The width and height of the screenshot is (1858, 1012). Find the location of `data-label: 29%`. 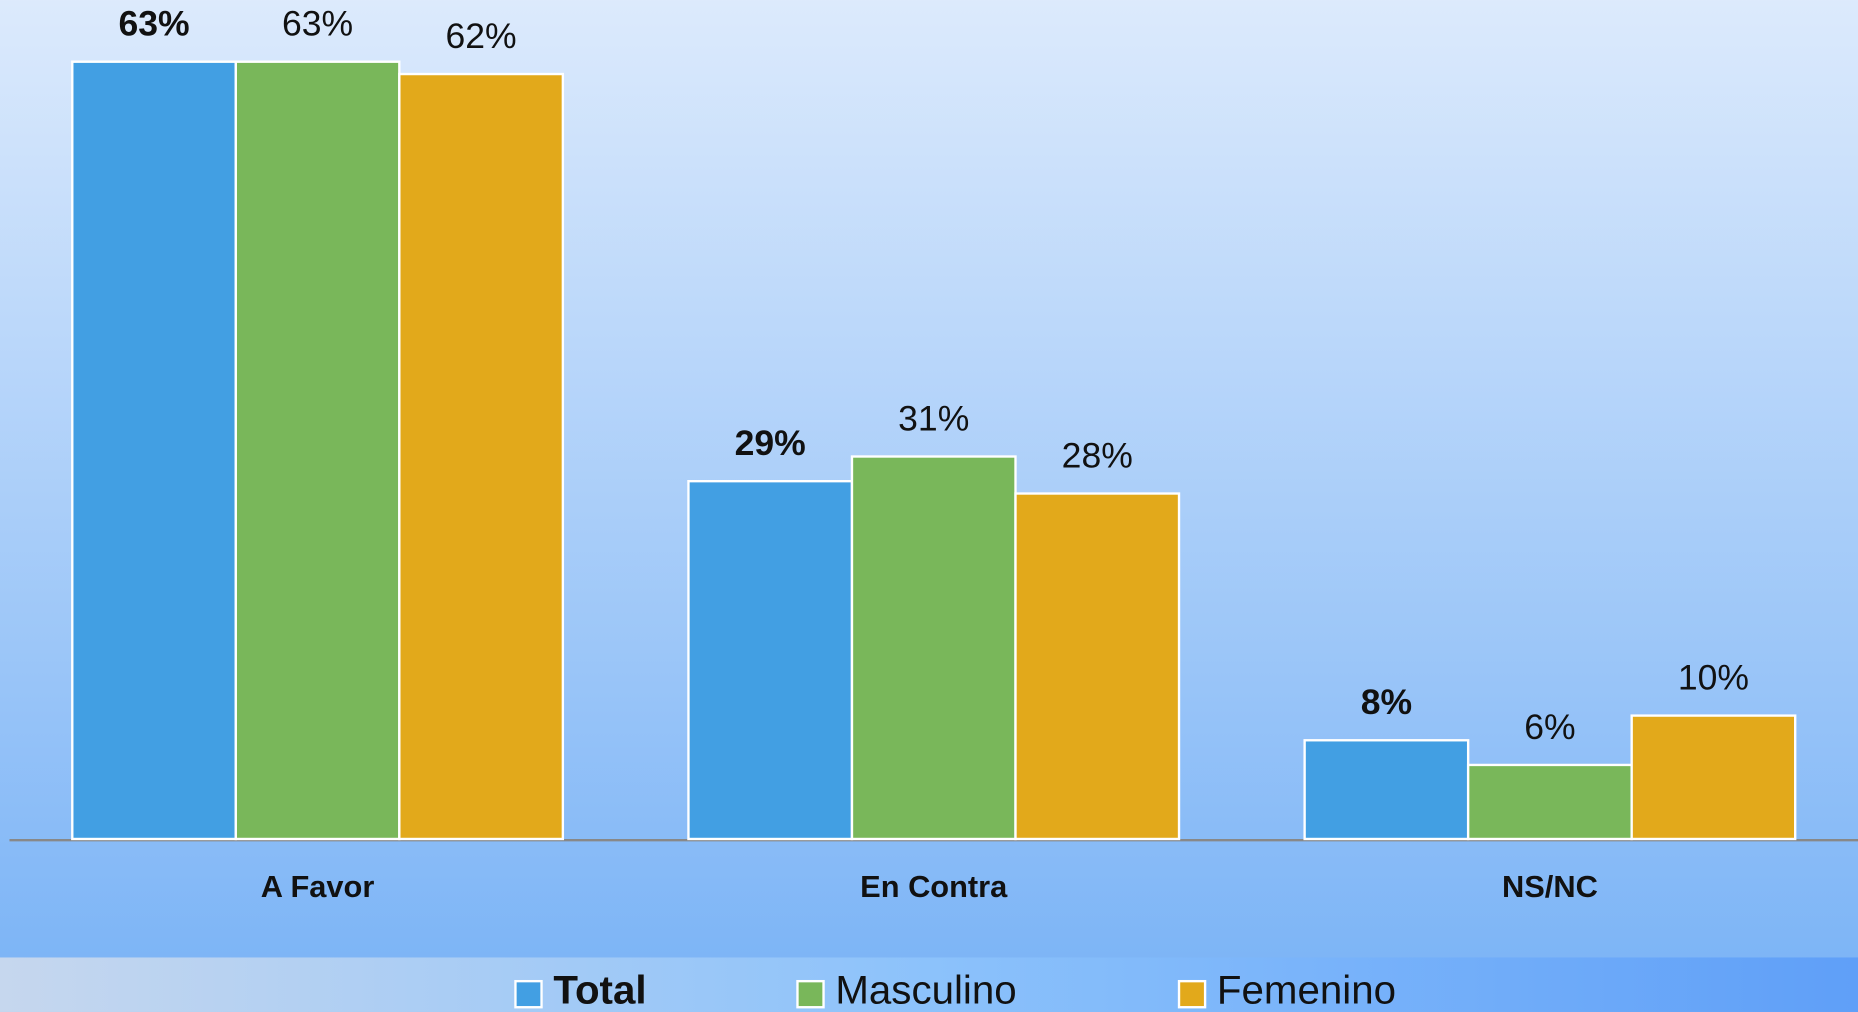

data-label: 29% is located at coordinates (770, 443).